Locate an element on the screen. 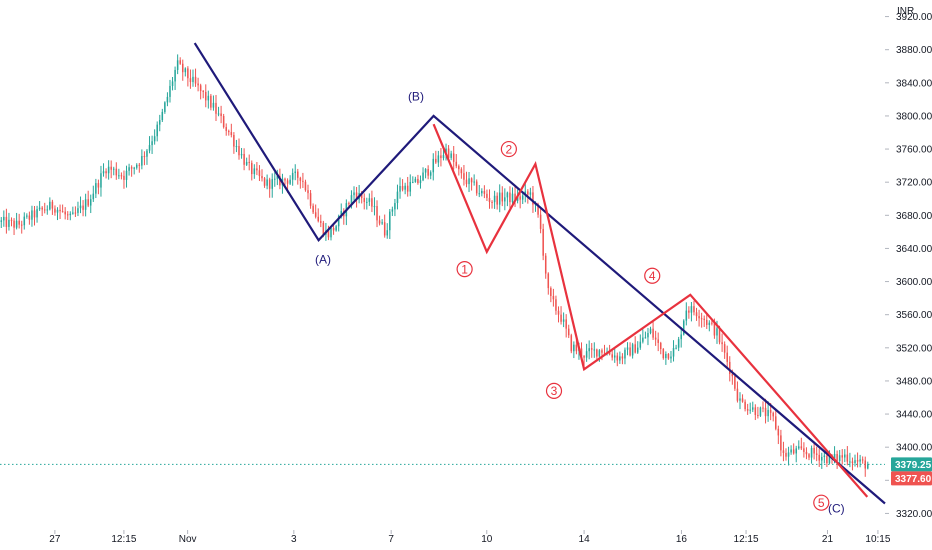 The image size is (932, 550). y-tick-label: 3680.00 is located at coordinates (914, 216).